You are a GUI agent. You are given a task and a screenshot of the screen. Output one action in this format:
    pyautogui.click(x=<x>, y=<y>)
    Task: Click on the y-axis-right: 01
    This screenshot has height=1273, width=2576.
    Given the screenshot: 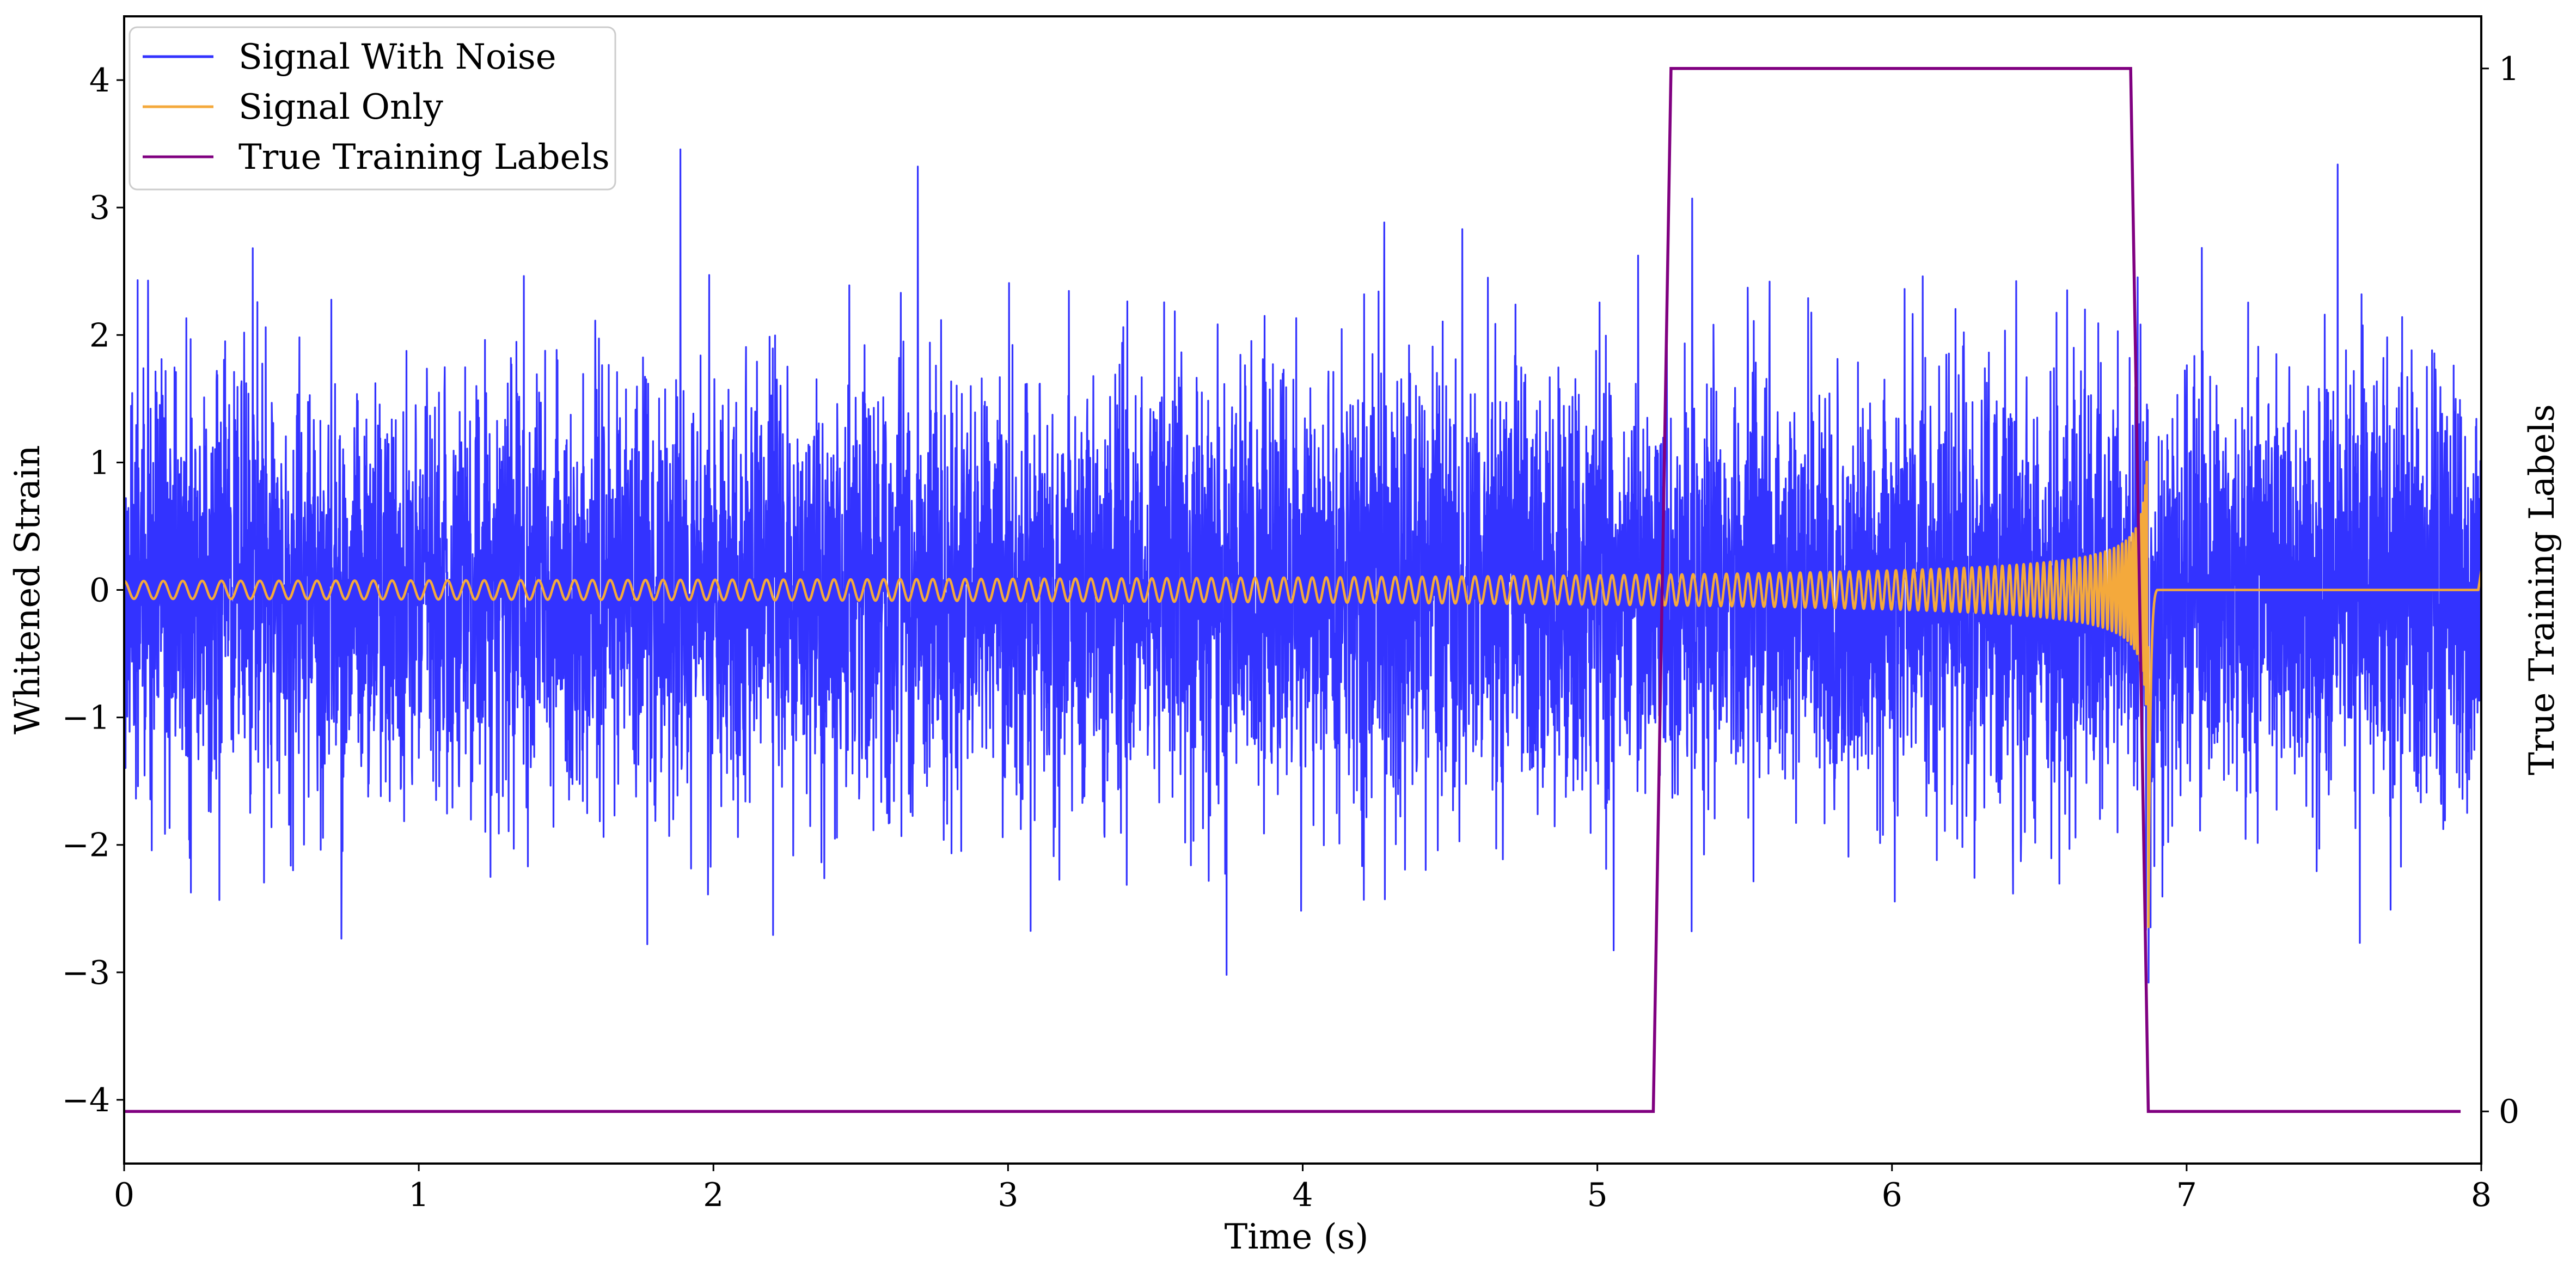 What is the action you would take?
    pyautogui.click(x=2500, y=591)
    